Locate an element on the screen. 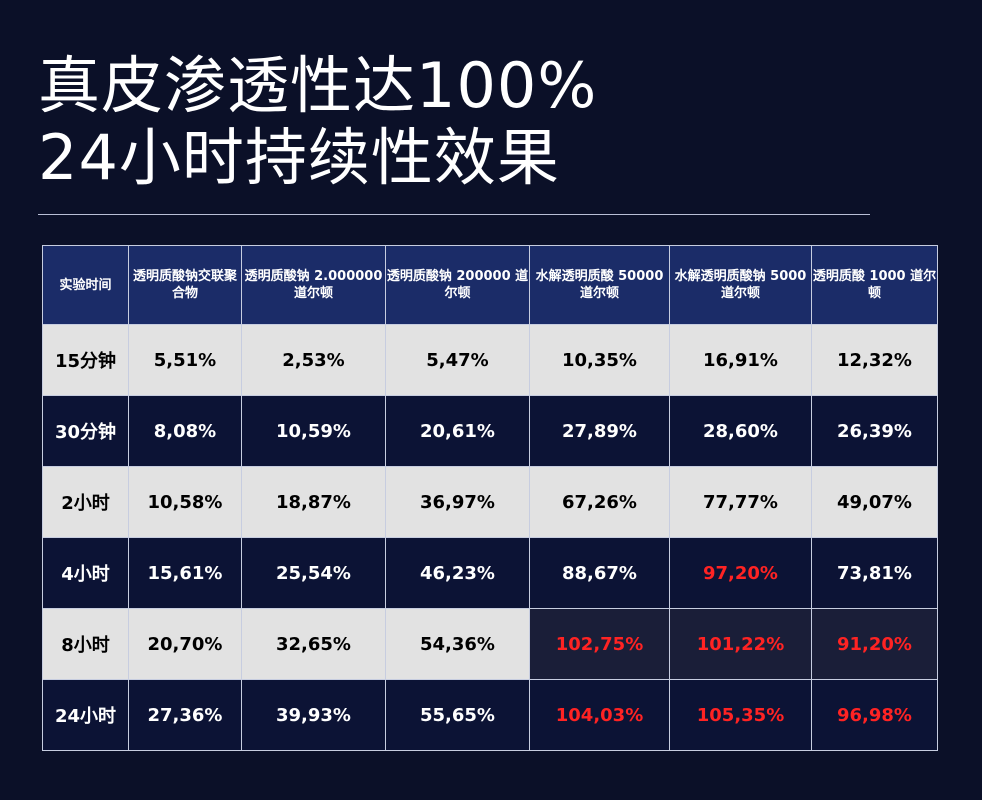  header-col-2: 透明质酸钠 2.000000 道尔顿 is located at coordinates (313, 285).